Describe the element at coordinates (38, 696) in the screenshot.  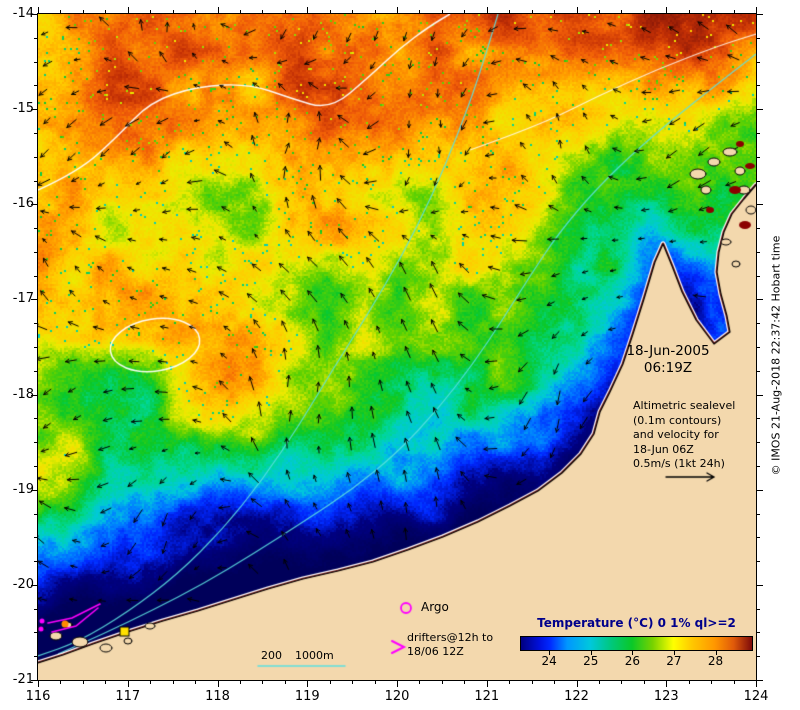
I see `x-axis-label: 116` at that location.